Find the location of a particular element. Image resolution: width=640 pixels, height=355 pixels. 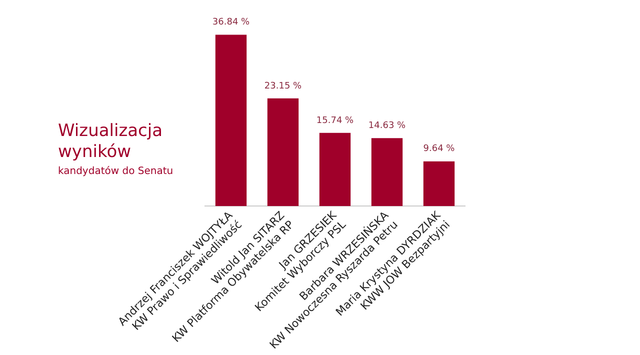

text: kandydatów do Senatu is located at coordinates (116, 171).